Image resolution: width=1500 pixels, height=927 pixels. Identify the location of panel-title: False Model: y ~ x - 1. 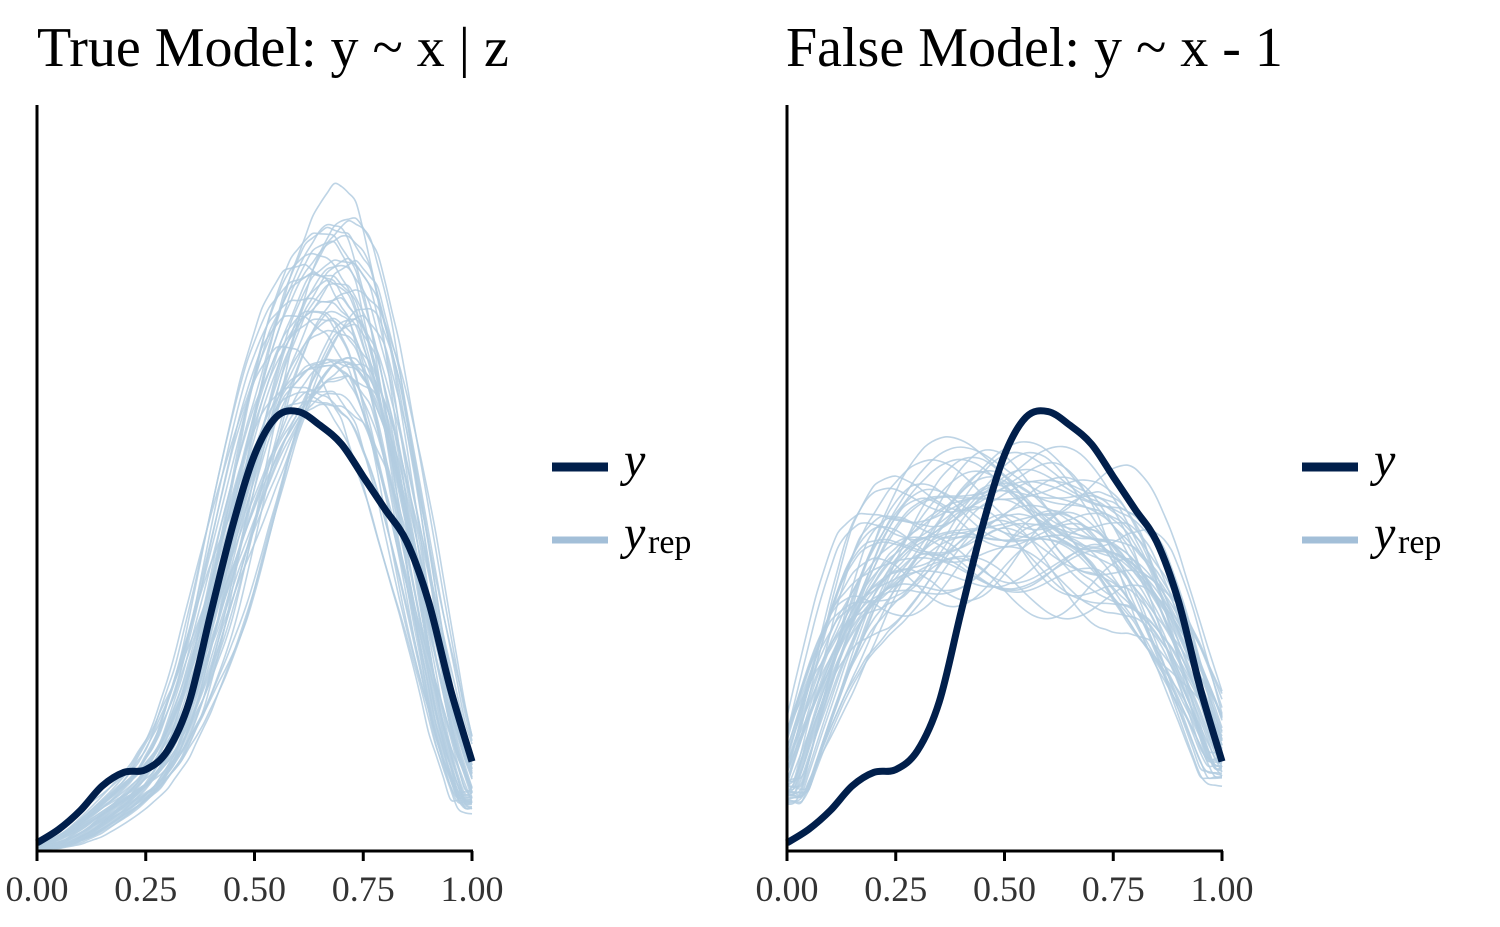
(1034, 48).